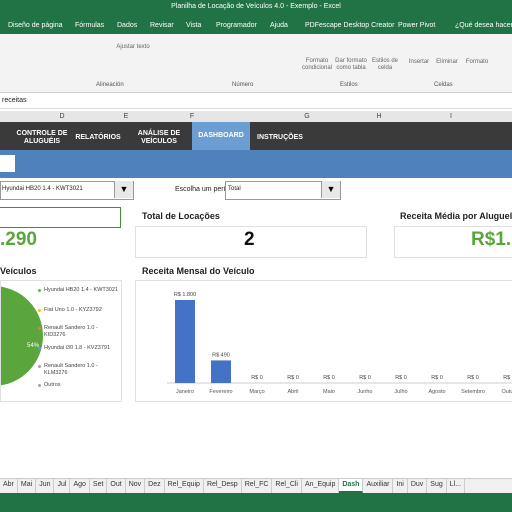  Describe the element at coordinates (243, 85) in the screenshot. I see `ribbon-group-label: Número` at that location.